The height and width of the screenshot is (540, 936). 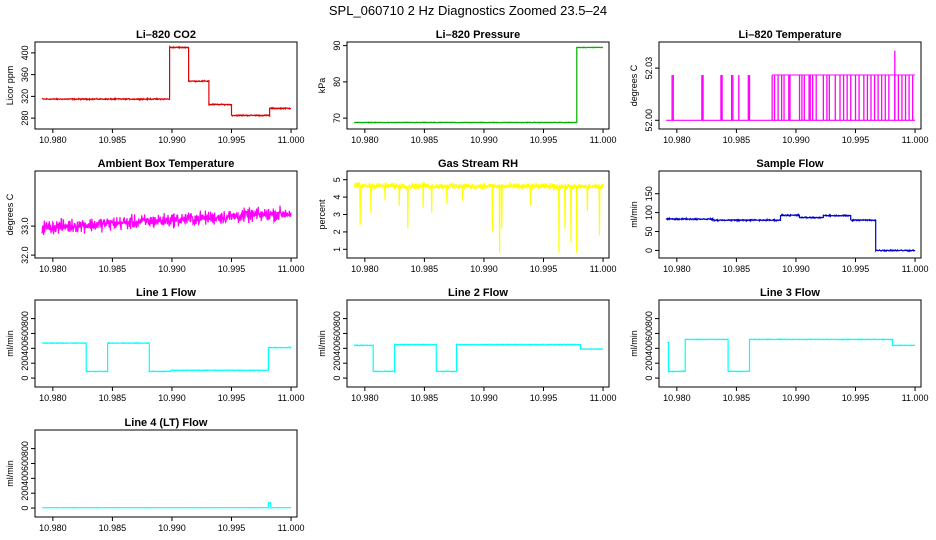 What do you see at coordinates (166, 293) in the screenshot?
I see `panel-title: Line 1 Flow` at bounding box center [166, 293].